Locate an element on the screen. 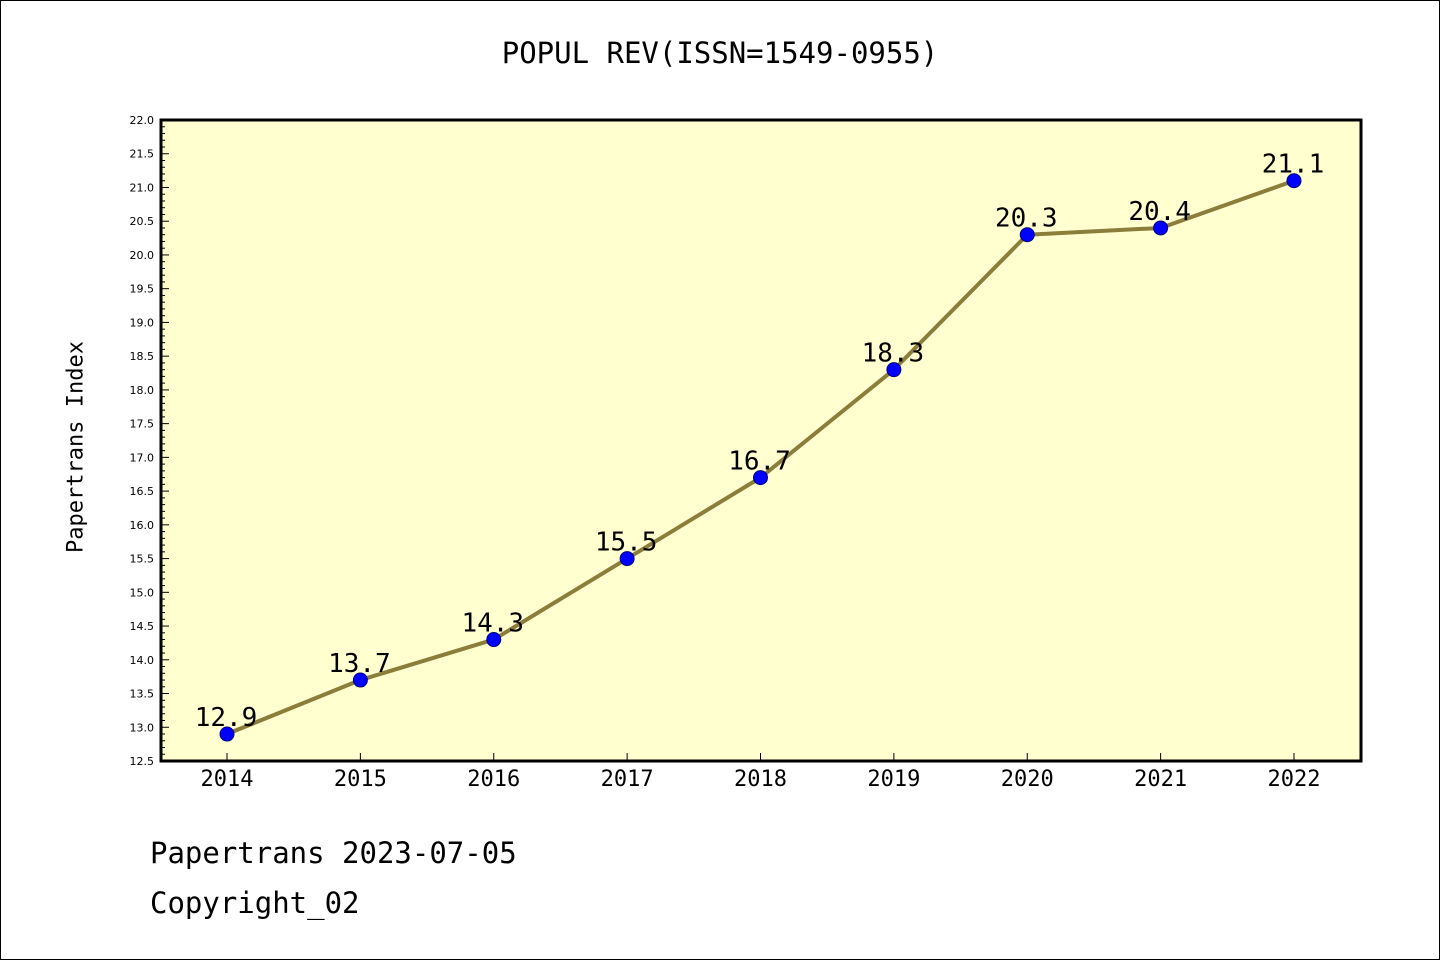 The image size is (1440, 960). data-label: 21.1 is located at coordinates (1293, 165).